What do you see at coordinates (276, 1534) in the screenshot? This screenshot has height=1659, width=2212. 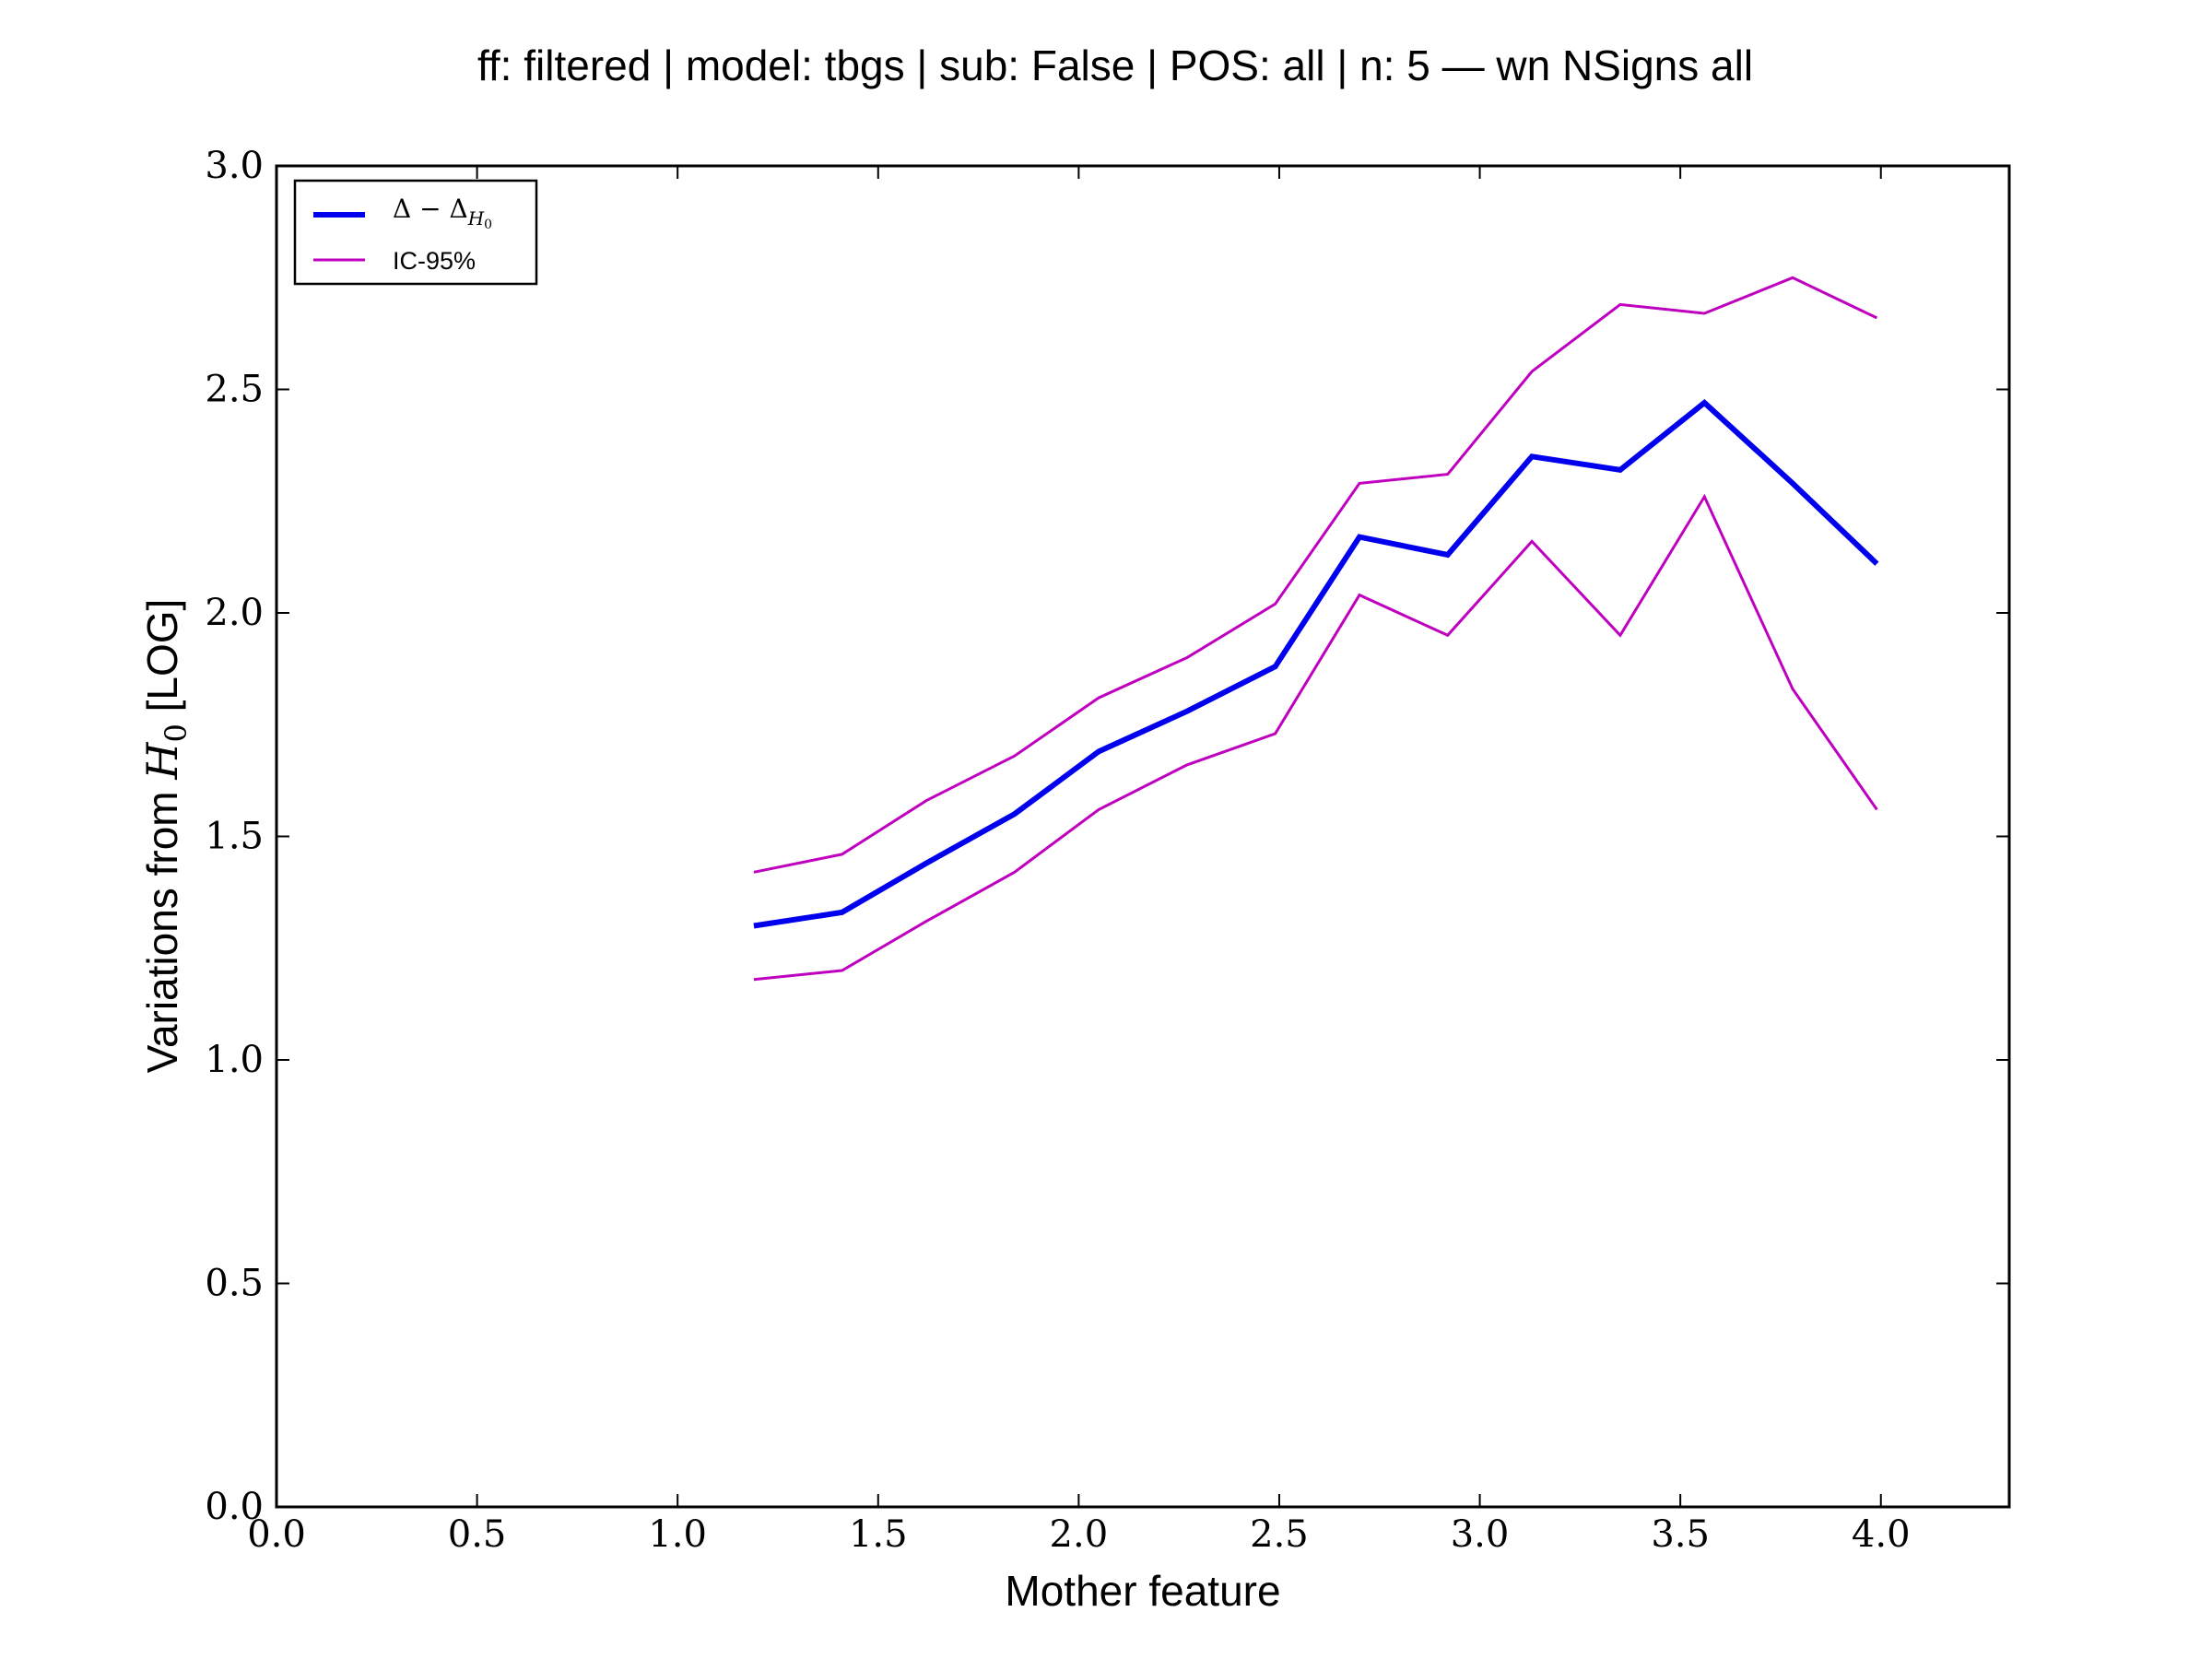 I see `x-tick-label: 0.0` at bounding box center [276, 1534].